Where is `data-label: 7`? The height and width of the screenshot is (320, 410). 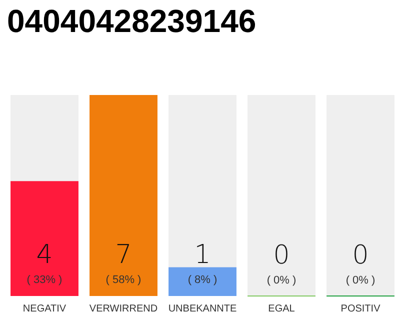
data-label: 7 is located at coordinates (123, 255).